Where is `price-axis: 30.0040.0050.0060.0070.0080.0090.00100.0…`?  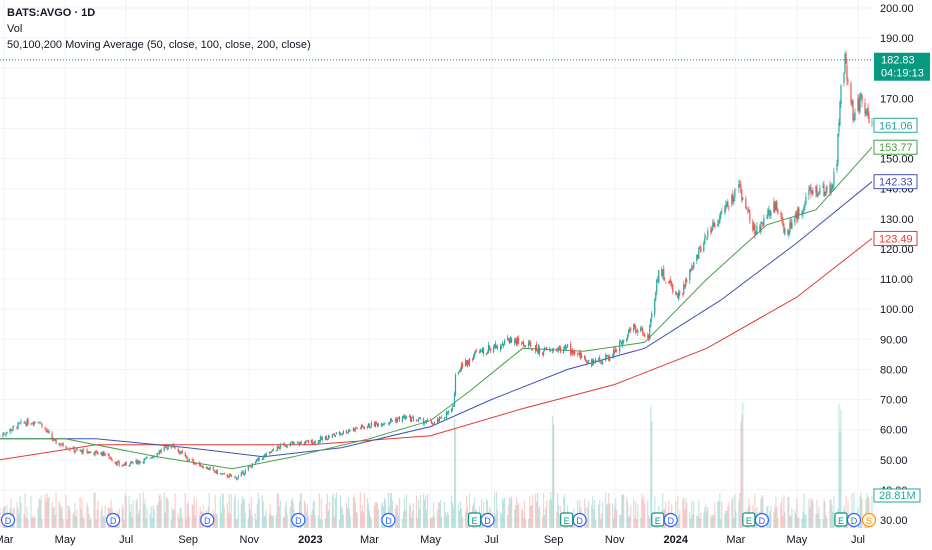
price-axis: 30.0040.0050.0060.0070.0080.0090.00100.0… is located at coordinates (897, 265).